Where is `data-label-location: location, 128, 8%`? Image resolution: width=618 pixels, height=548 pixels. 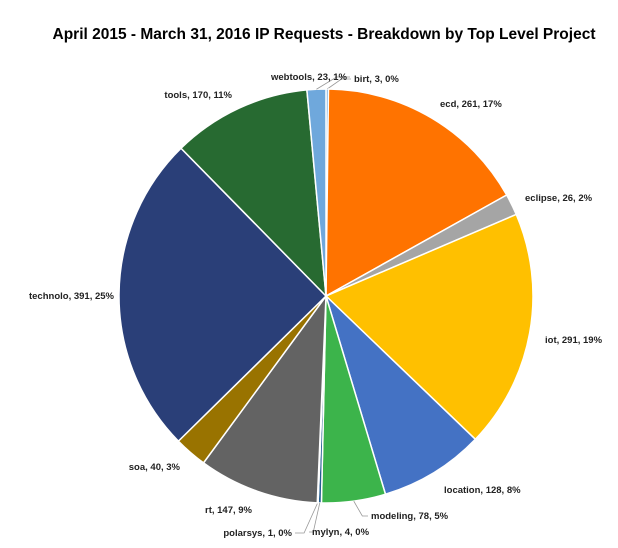 data-label-location: location, 128, 8% is located at coordinates (482, 490).